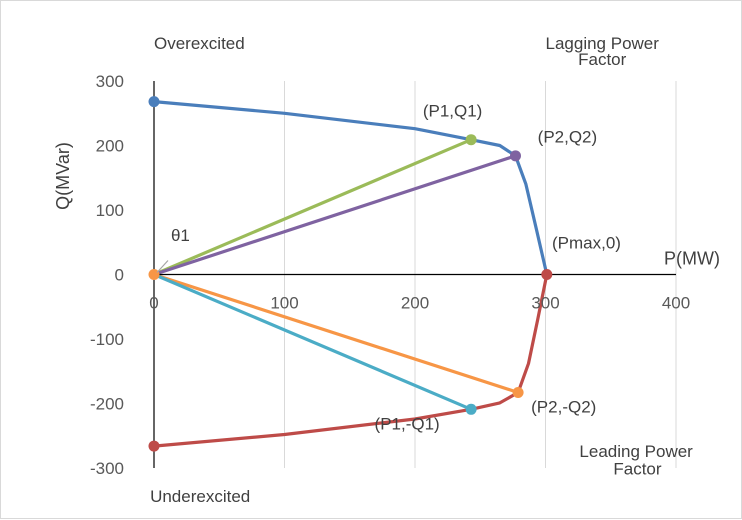 This screenshot has width=742, height=520. What do you see at coordinates (199, 43) in the screenshot?
I see `annotation-label: Overexcited` at bounding box center [199, 43].